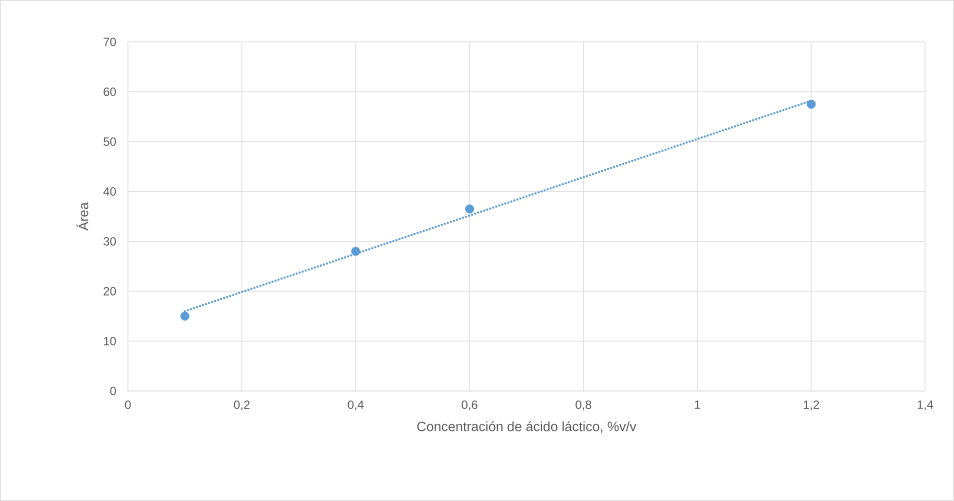 Image resolution: width=954 pixels, height=501 pixels. I want to click on y-tick-label: 30, so click(110, 241).